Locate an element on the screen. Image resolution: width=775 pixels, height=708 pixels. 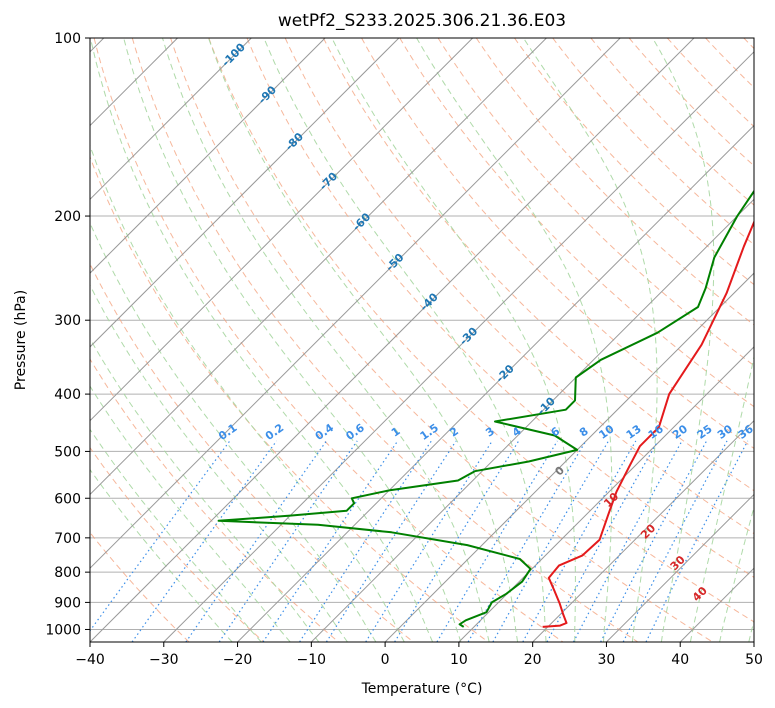
y-tick-label: 400 is located at coordinates (67, 395).